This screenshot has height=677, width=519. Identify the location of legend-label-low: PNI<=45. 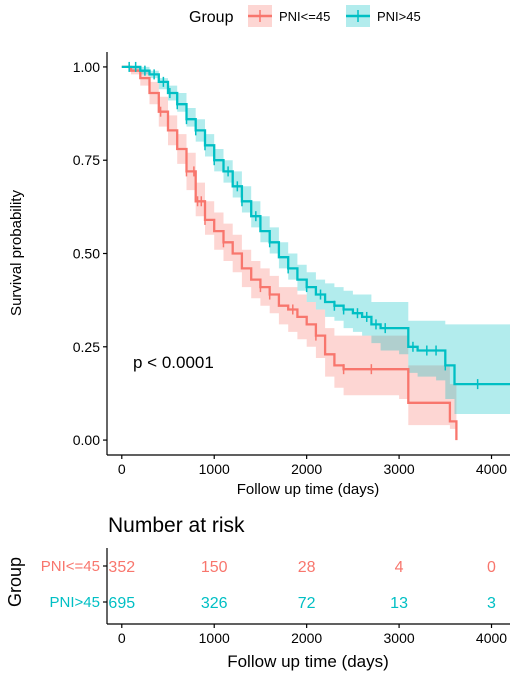
(304, 16).